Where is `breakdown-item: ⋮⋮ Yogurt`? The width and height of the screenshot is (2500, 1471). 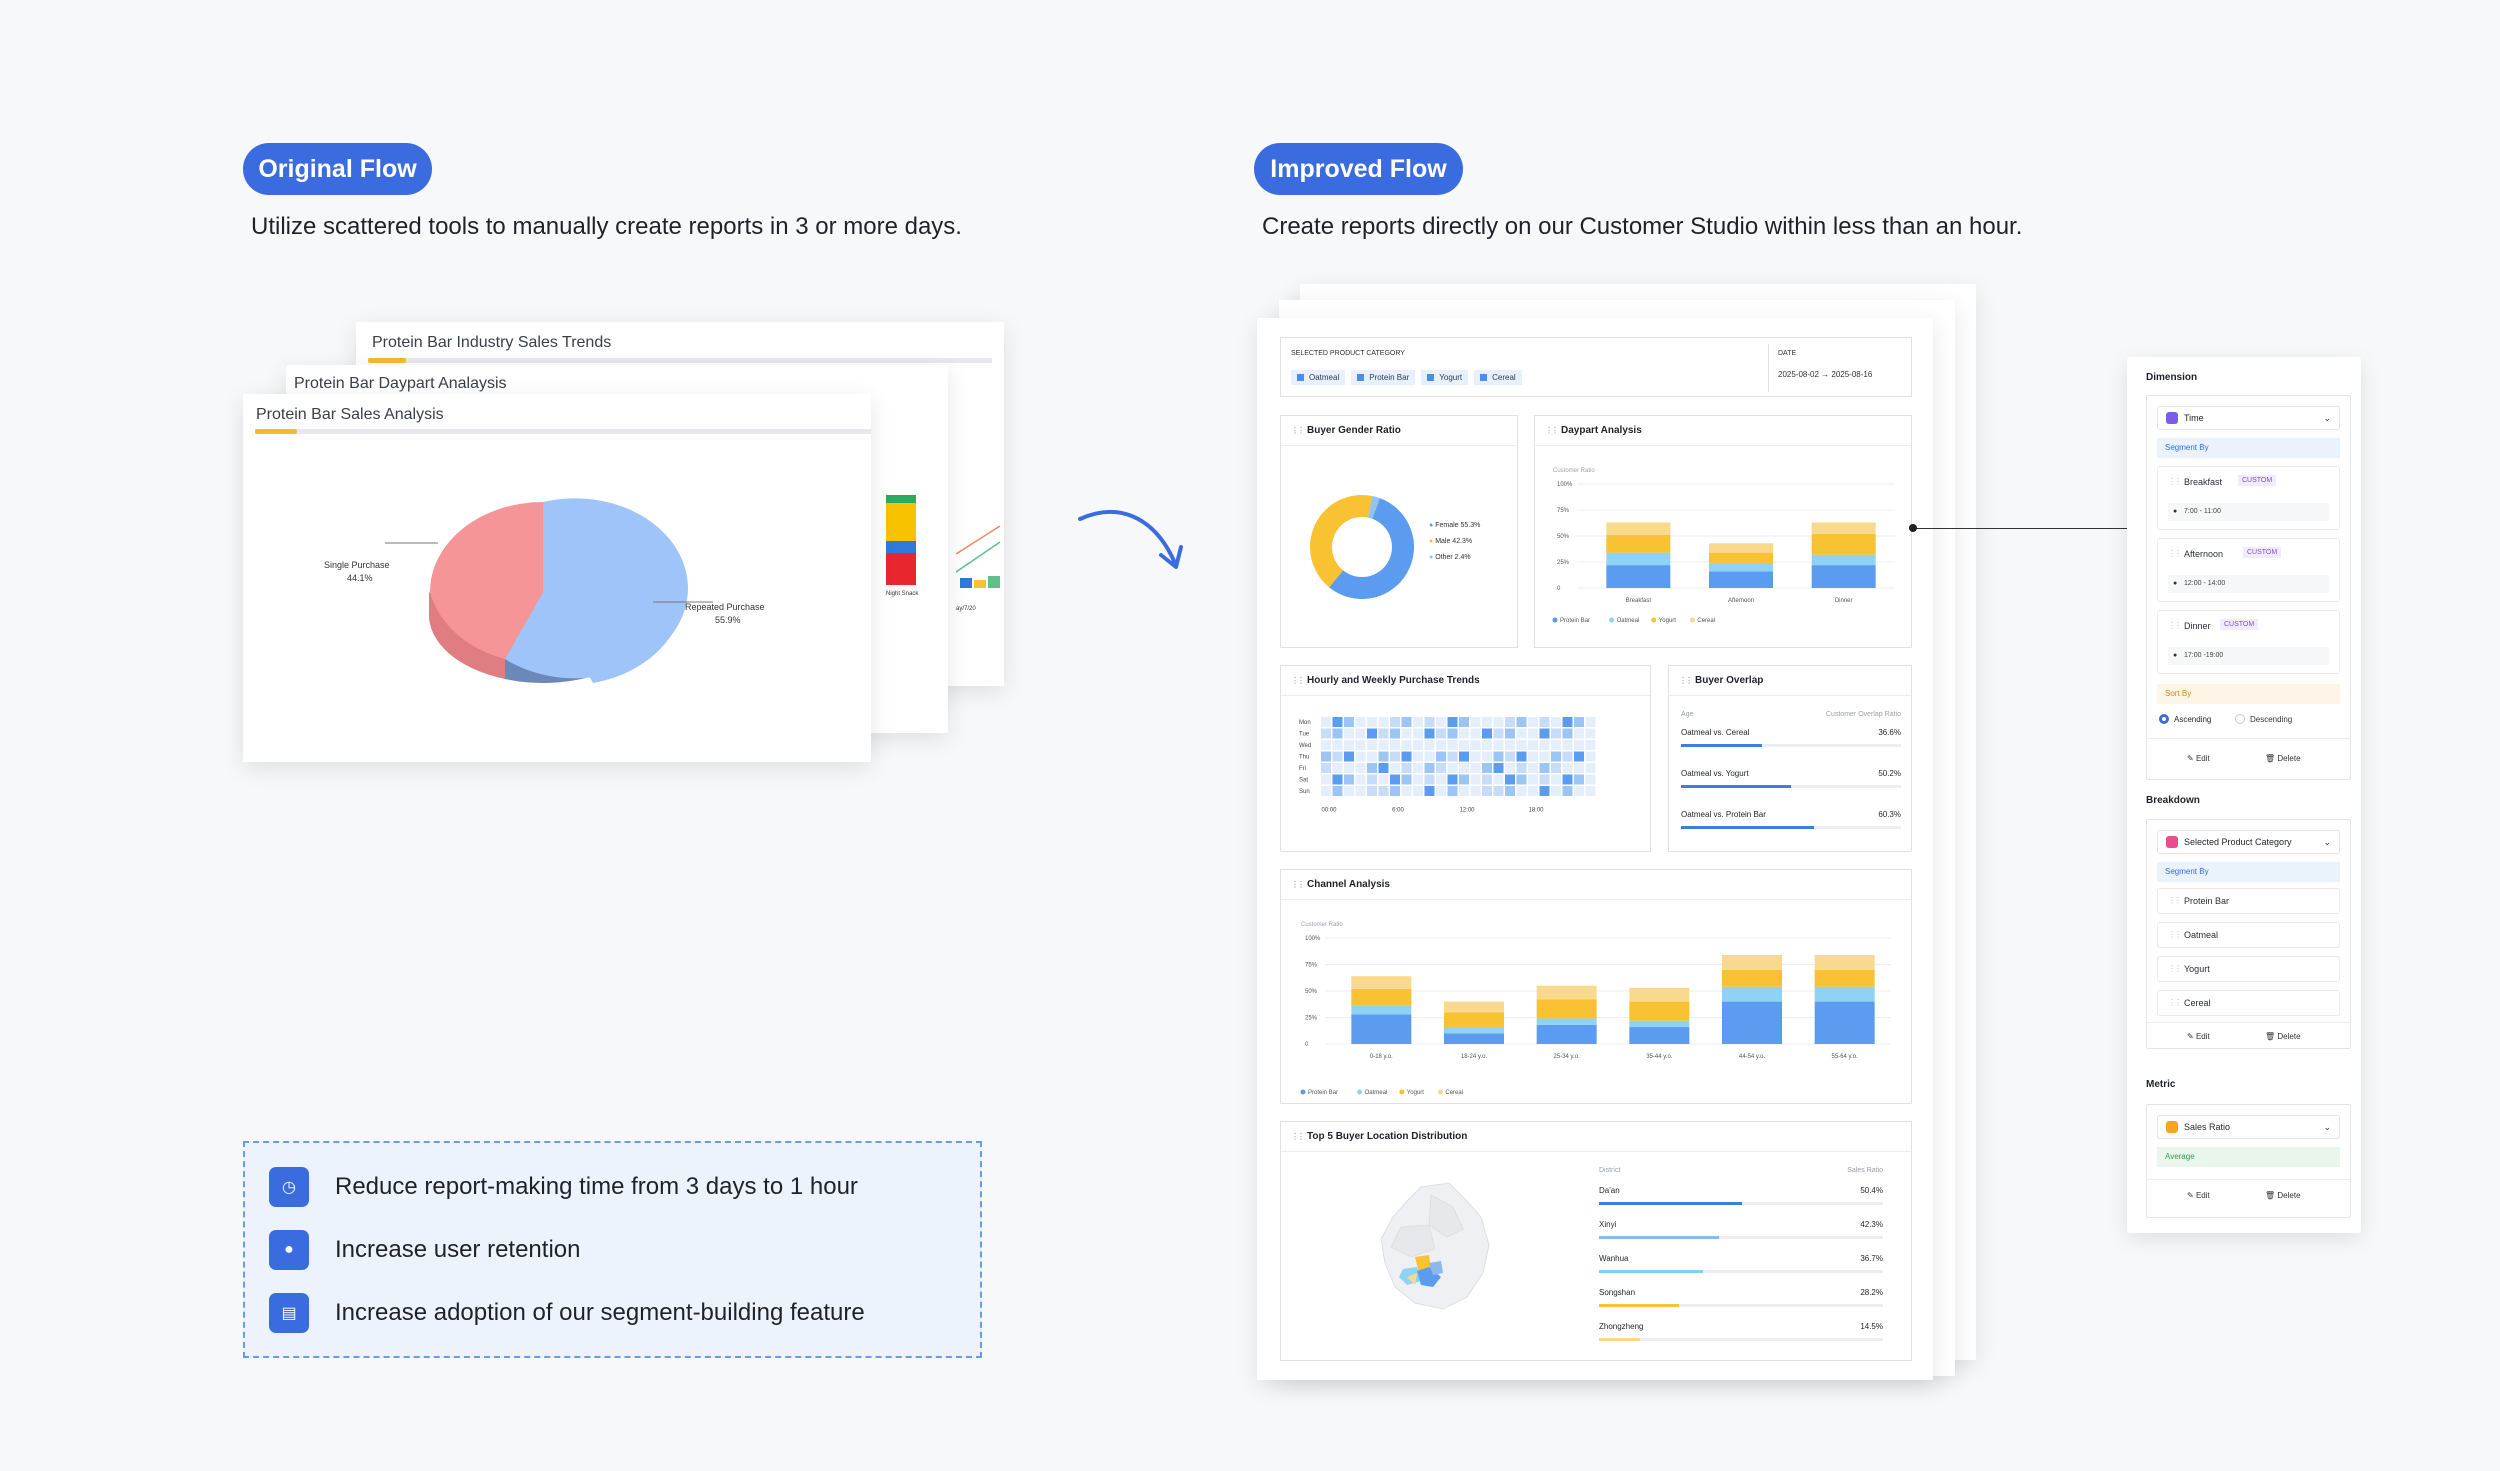
breakdown-item: ⋮⋮ Yogurt is located at coordinates (2248, 969).